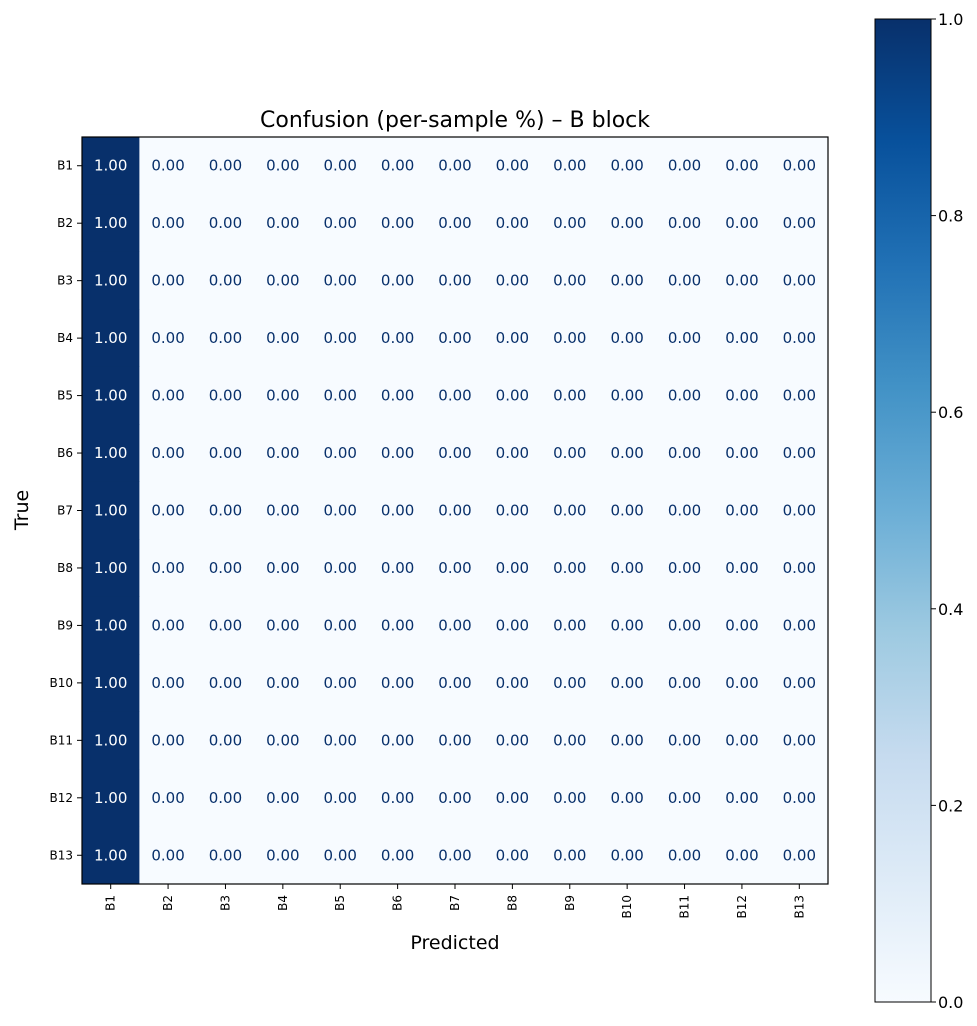 The height and width of the screenshot is (1026, 977). Describe the element at coordinates (61, 798) in the screenshot. I see `y-tick-label: B12` at that location.